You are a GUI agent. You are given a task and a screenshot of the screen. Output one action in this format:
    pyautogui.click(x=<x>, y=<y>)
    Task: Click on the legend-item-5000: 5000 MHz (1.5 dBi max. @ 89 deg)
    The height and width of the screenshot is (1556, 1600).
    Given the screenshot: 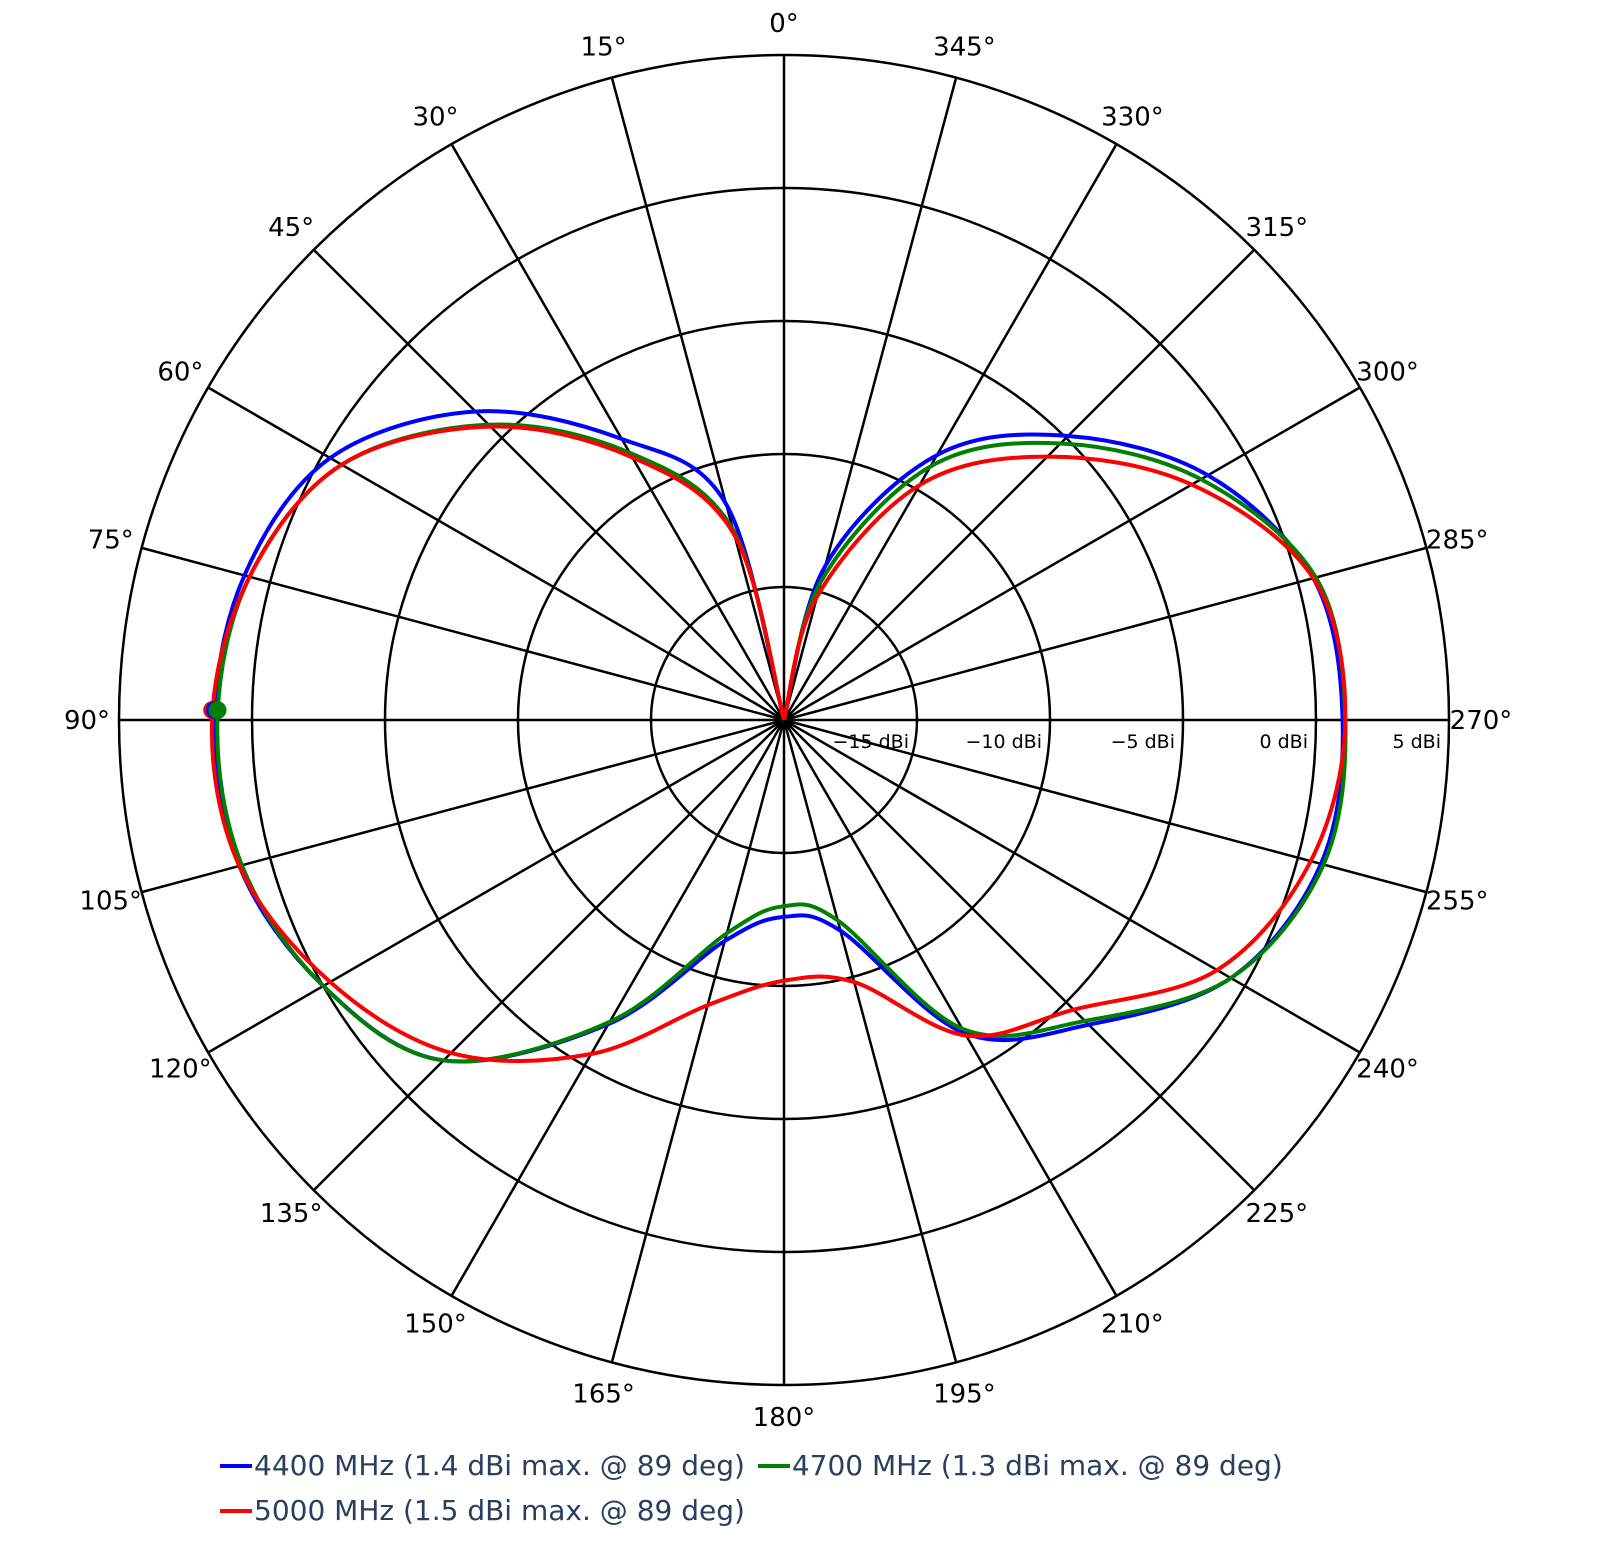 What is the action you would take?
    pyautogui.click(x=482, y=1511)
    